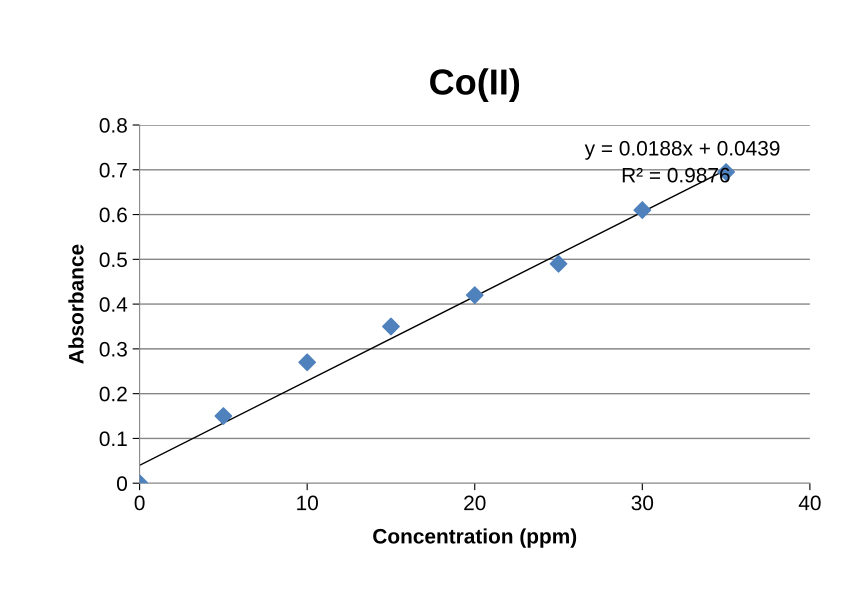  What do you see at coordinates (113, 438) in the screenshot?
I see `y-tick-label: 0.1` at bounding box center [113, 438].